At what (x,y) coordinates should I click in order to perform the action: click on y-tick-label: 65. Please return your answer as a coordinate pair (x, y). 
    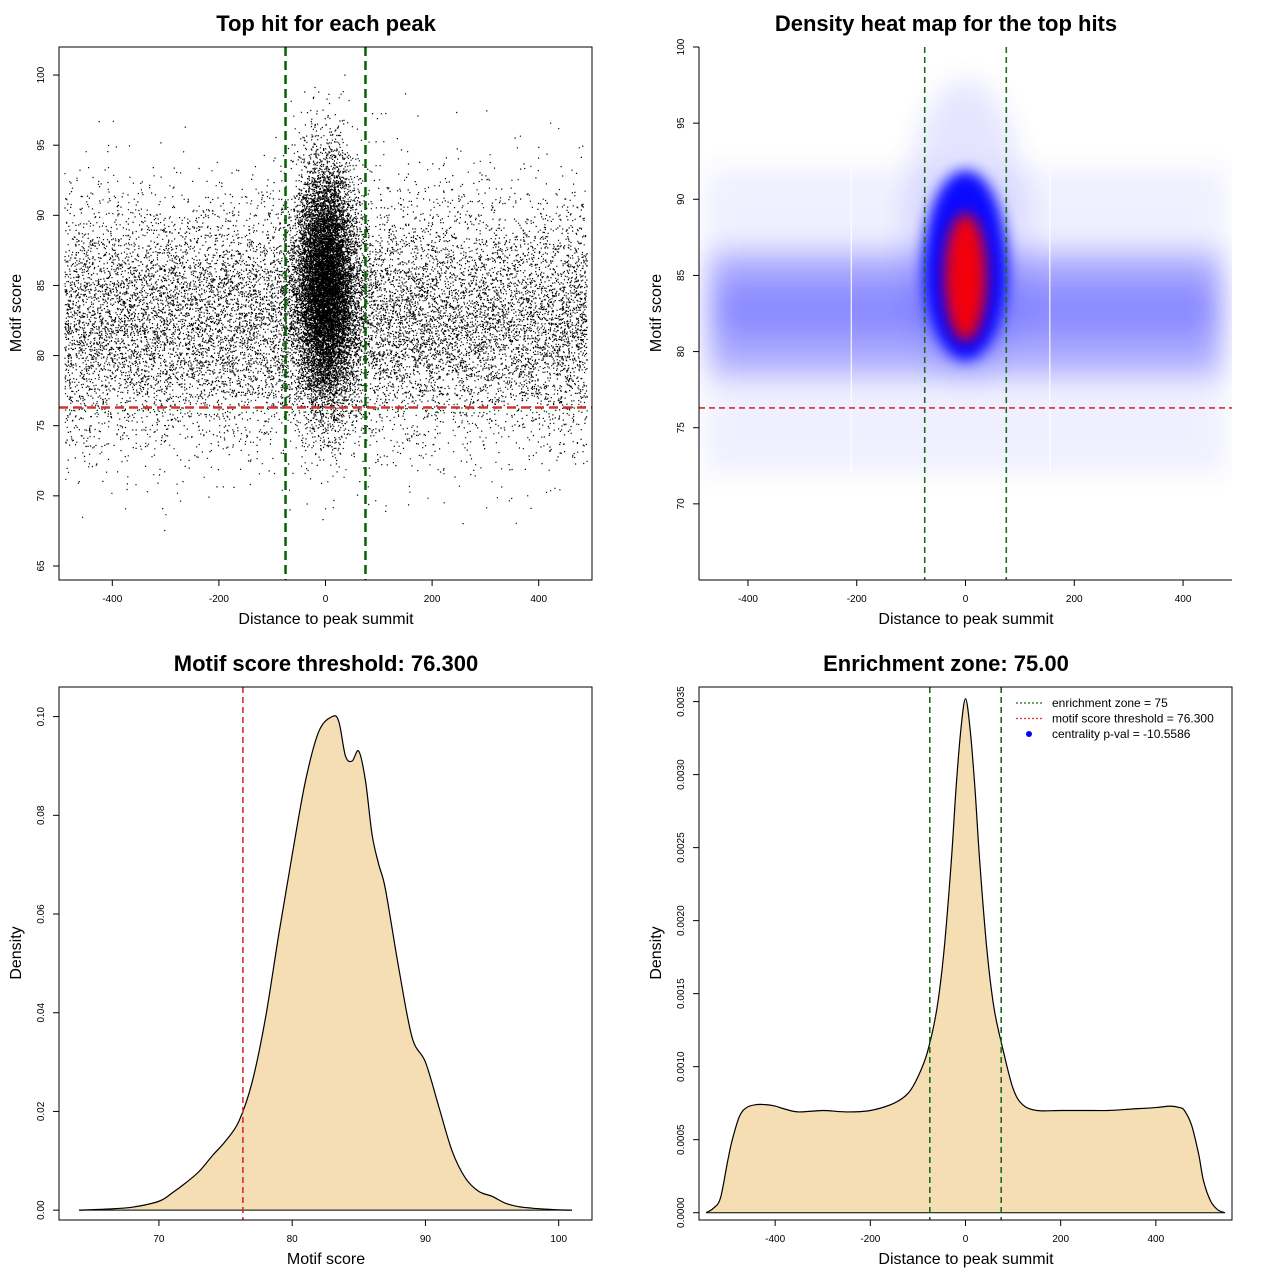
    Looking at the image, I should click on (41, 566).